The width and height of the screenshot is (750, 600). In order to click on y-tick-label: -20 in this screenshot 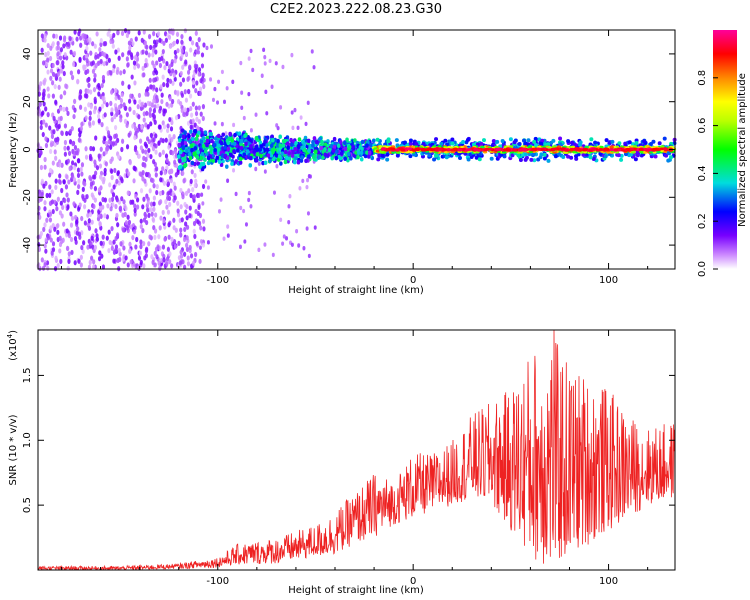, I will do `click(27, 197)`.